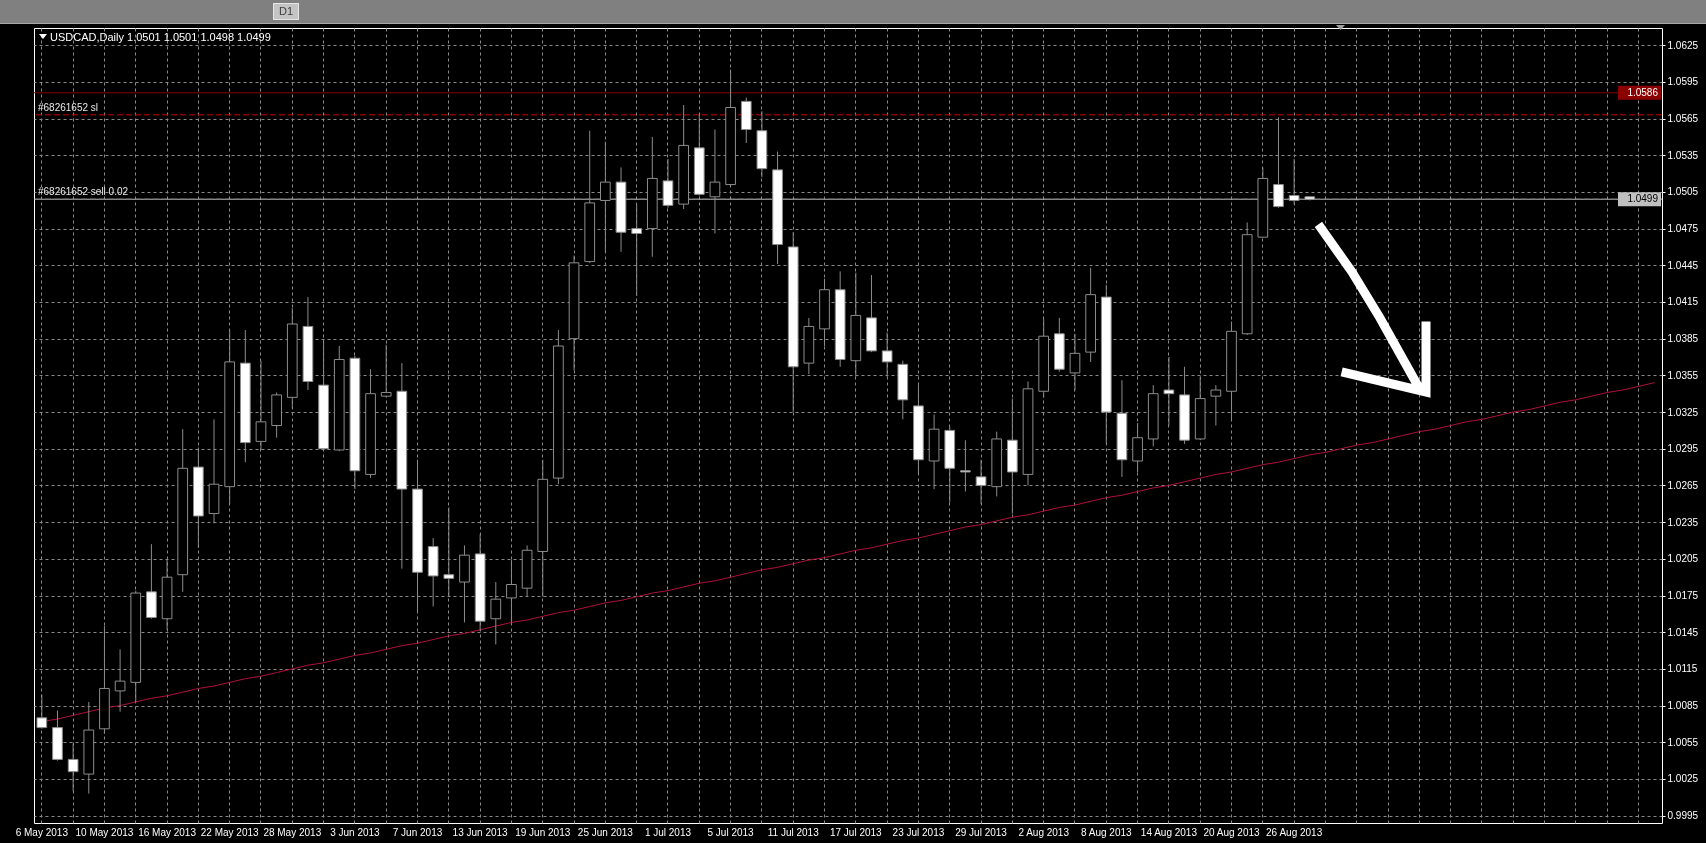 Image resolution: width=1706 pixels, height=843 pixels. What do you see at coordinates (1683, 742) in the screenshot?
I see `y-tick-label: 1.0055` at bounding box center [1683, 742].